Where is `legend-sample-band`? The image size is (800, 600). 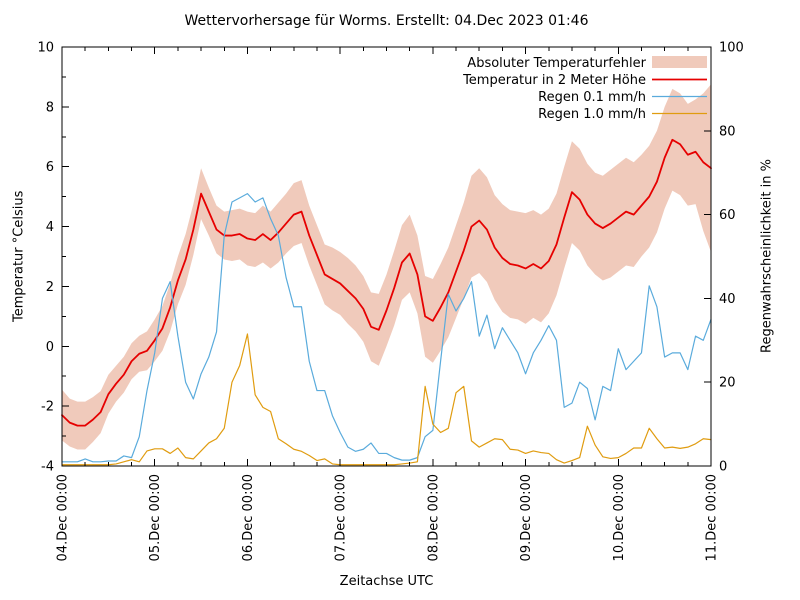 legend-sample-band is located at coordinates (679, 62).